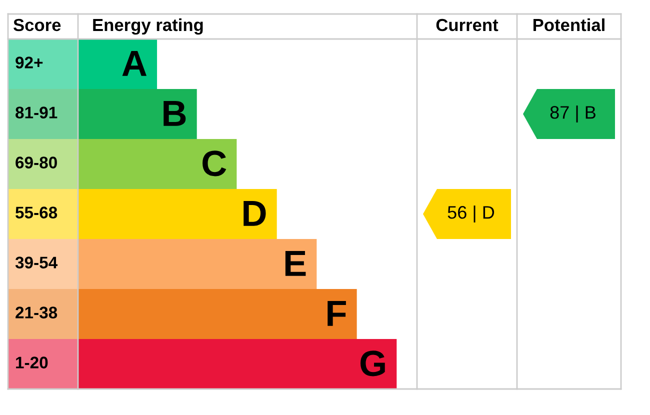 The height and width of the screenshot is (415, 650). I want to click on text: 1-20, so click(32, 362).